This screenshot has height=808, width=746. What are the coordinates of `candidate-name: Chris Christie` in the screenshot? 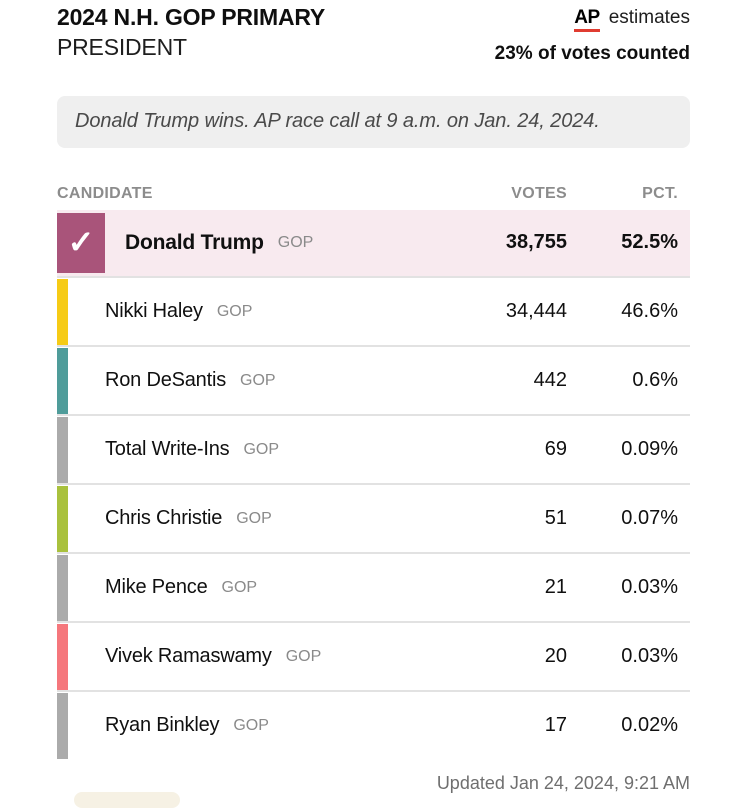 It's located at (164, 518).